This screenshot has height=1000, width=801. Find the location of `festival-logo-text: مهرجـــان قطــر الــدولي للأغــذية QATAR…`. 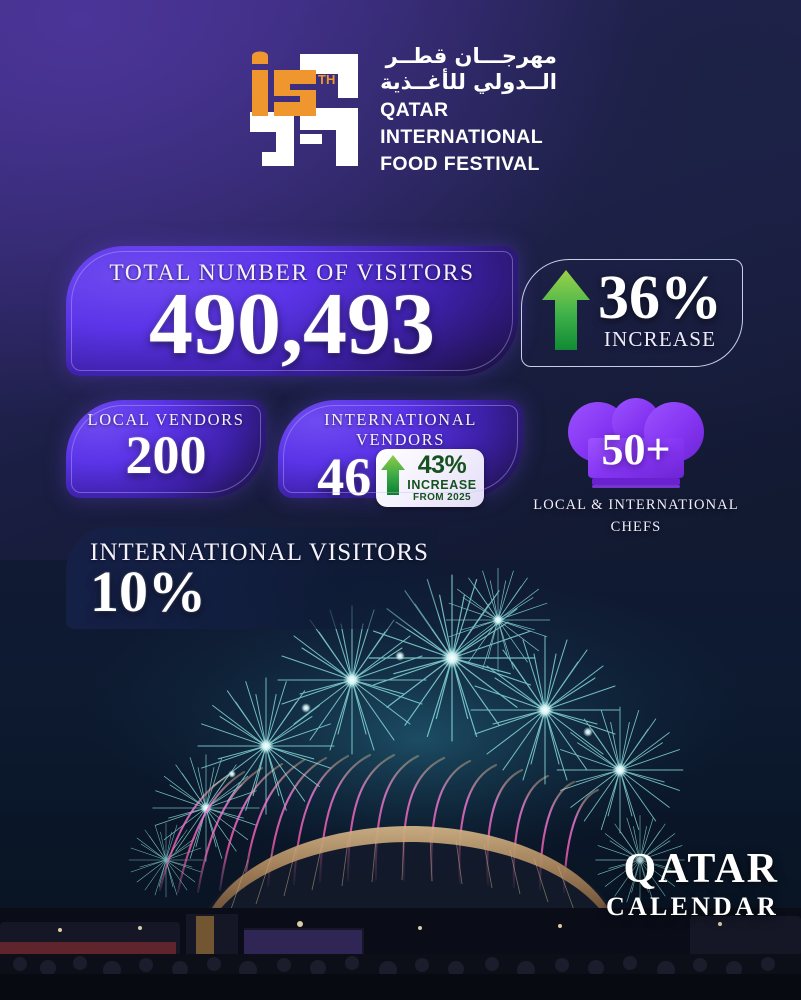

festival-logo-text: مهرجـــان قطــر الــدولي للأغــذية QATAR… is located at coordinates (468, 110).